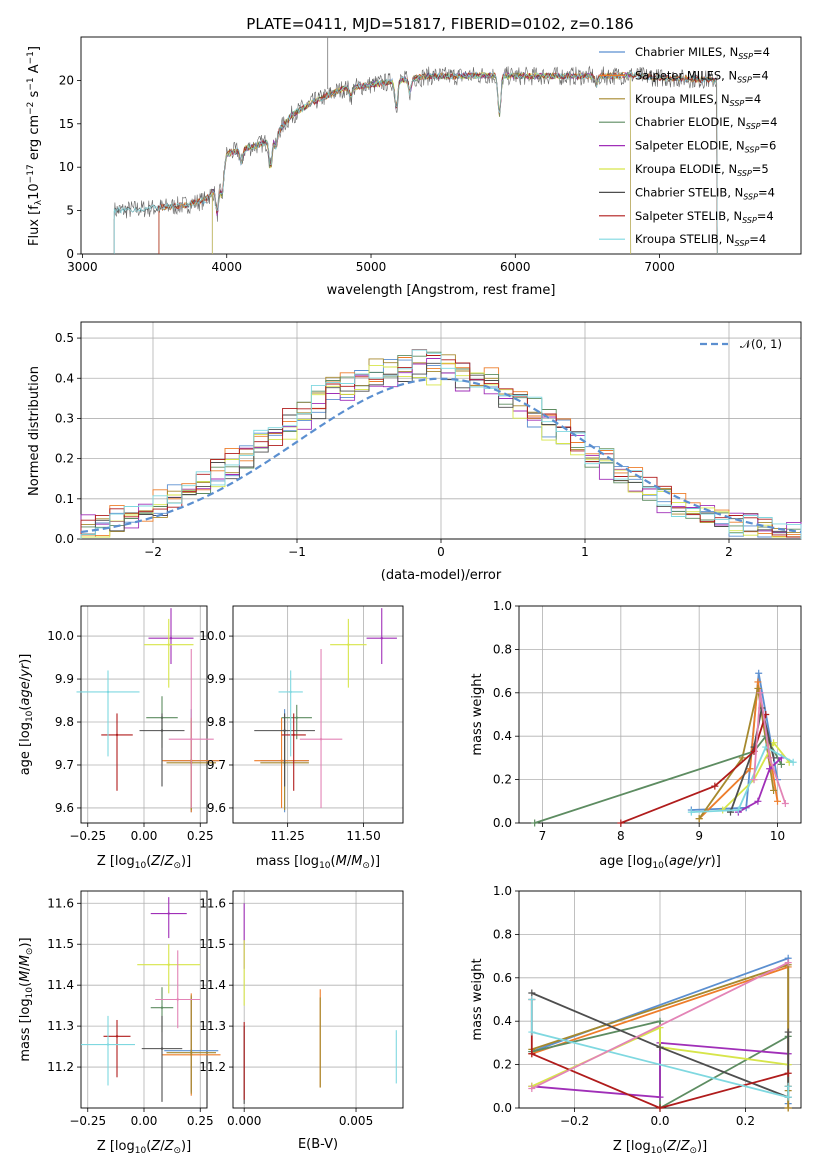 This screenshot has width=819, height=1170. I want to click on y-tick-label: 5, so click(70, 211).